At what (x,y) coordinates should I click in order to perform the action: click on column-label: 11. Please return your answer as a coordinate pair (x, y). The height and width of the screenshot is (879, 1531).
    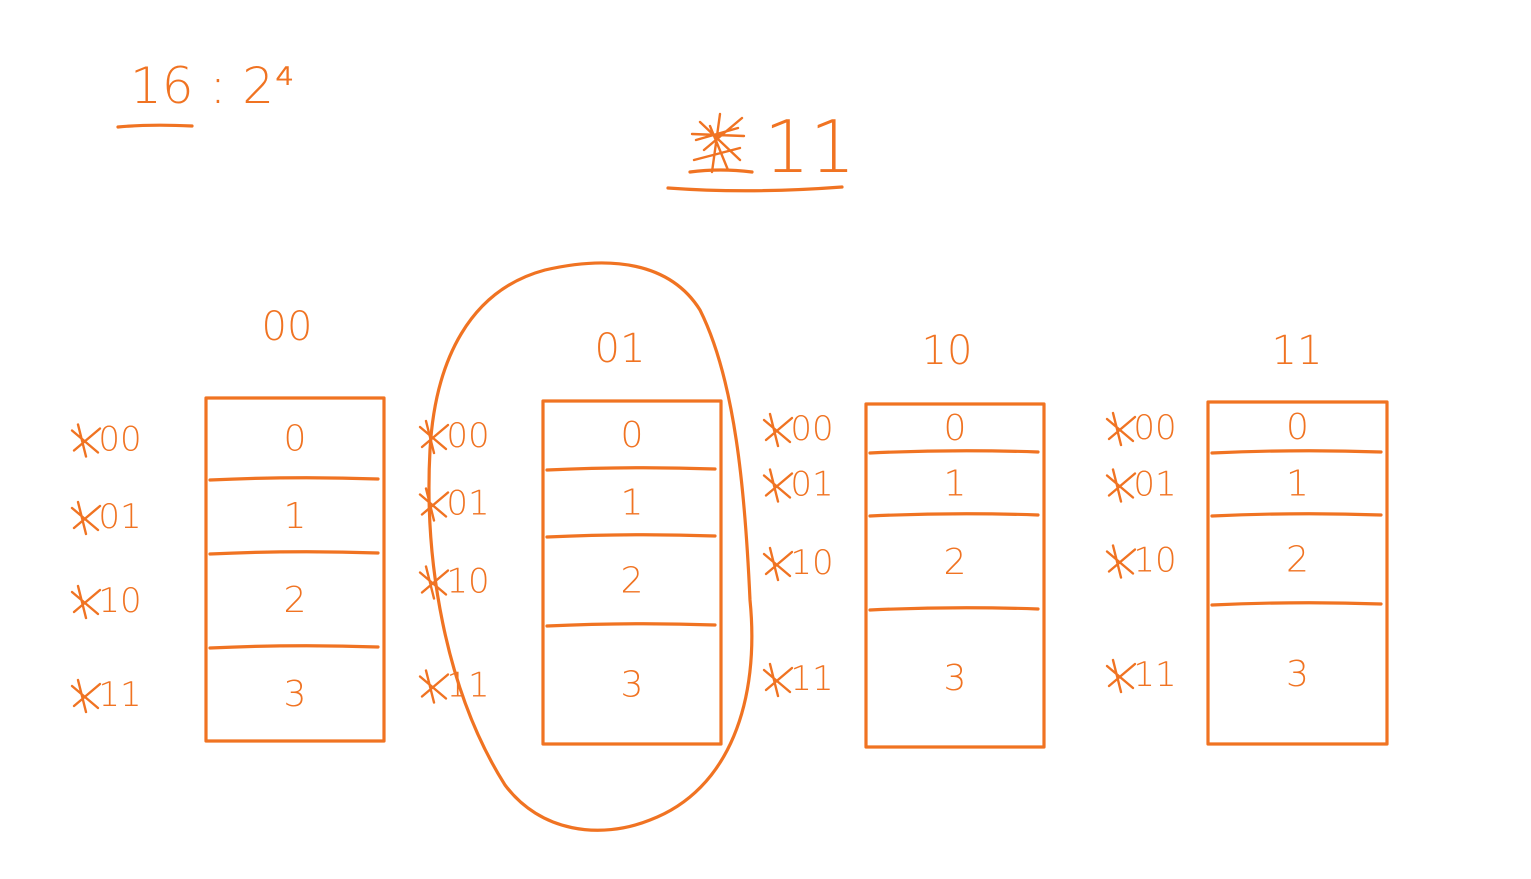
    Looking at the image, I should click on (1297, 351).